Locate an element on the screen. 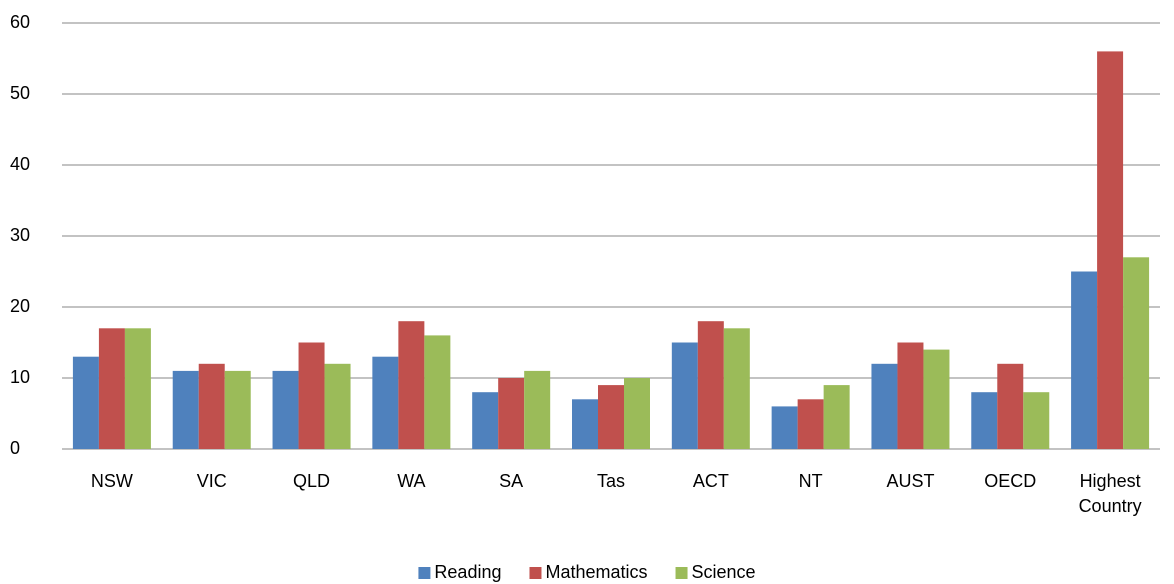  x-tick-label: Highest Country is located at coordinates (1110, 493).